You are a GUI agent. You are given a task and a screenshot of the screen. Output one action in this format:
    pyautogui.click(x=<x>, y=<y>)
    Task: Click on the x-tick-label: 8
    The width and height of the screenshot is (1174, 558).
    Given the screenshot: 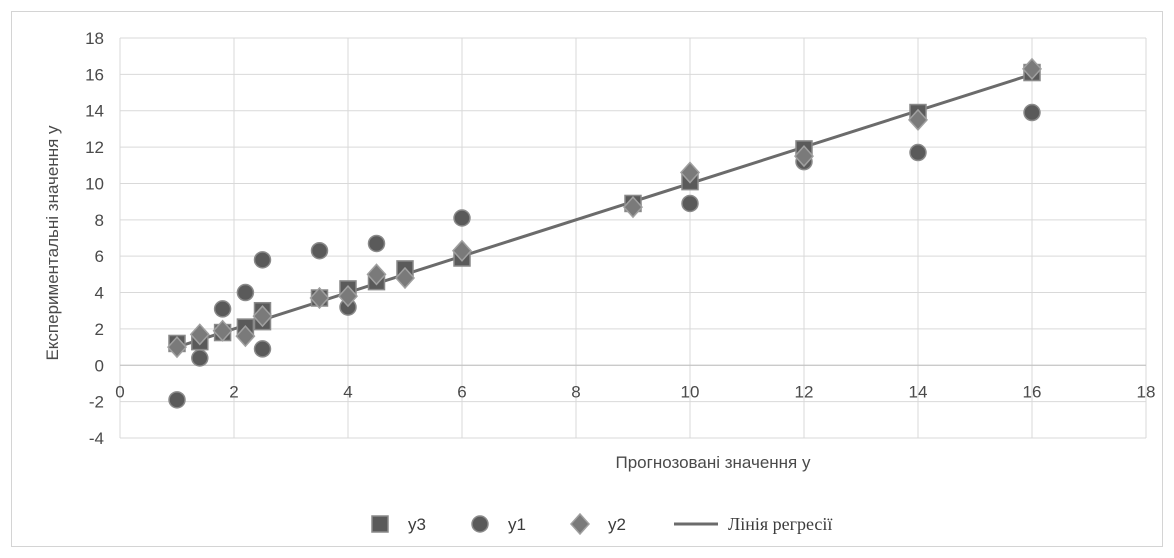 What is the action you would take?
    pyautogui.click(x=575, y=391)
    